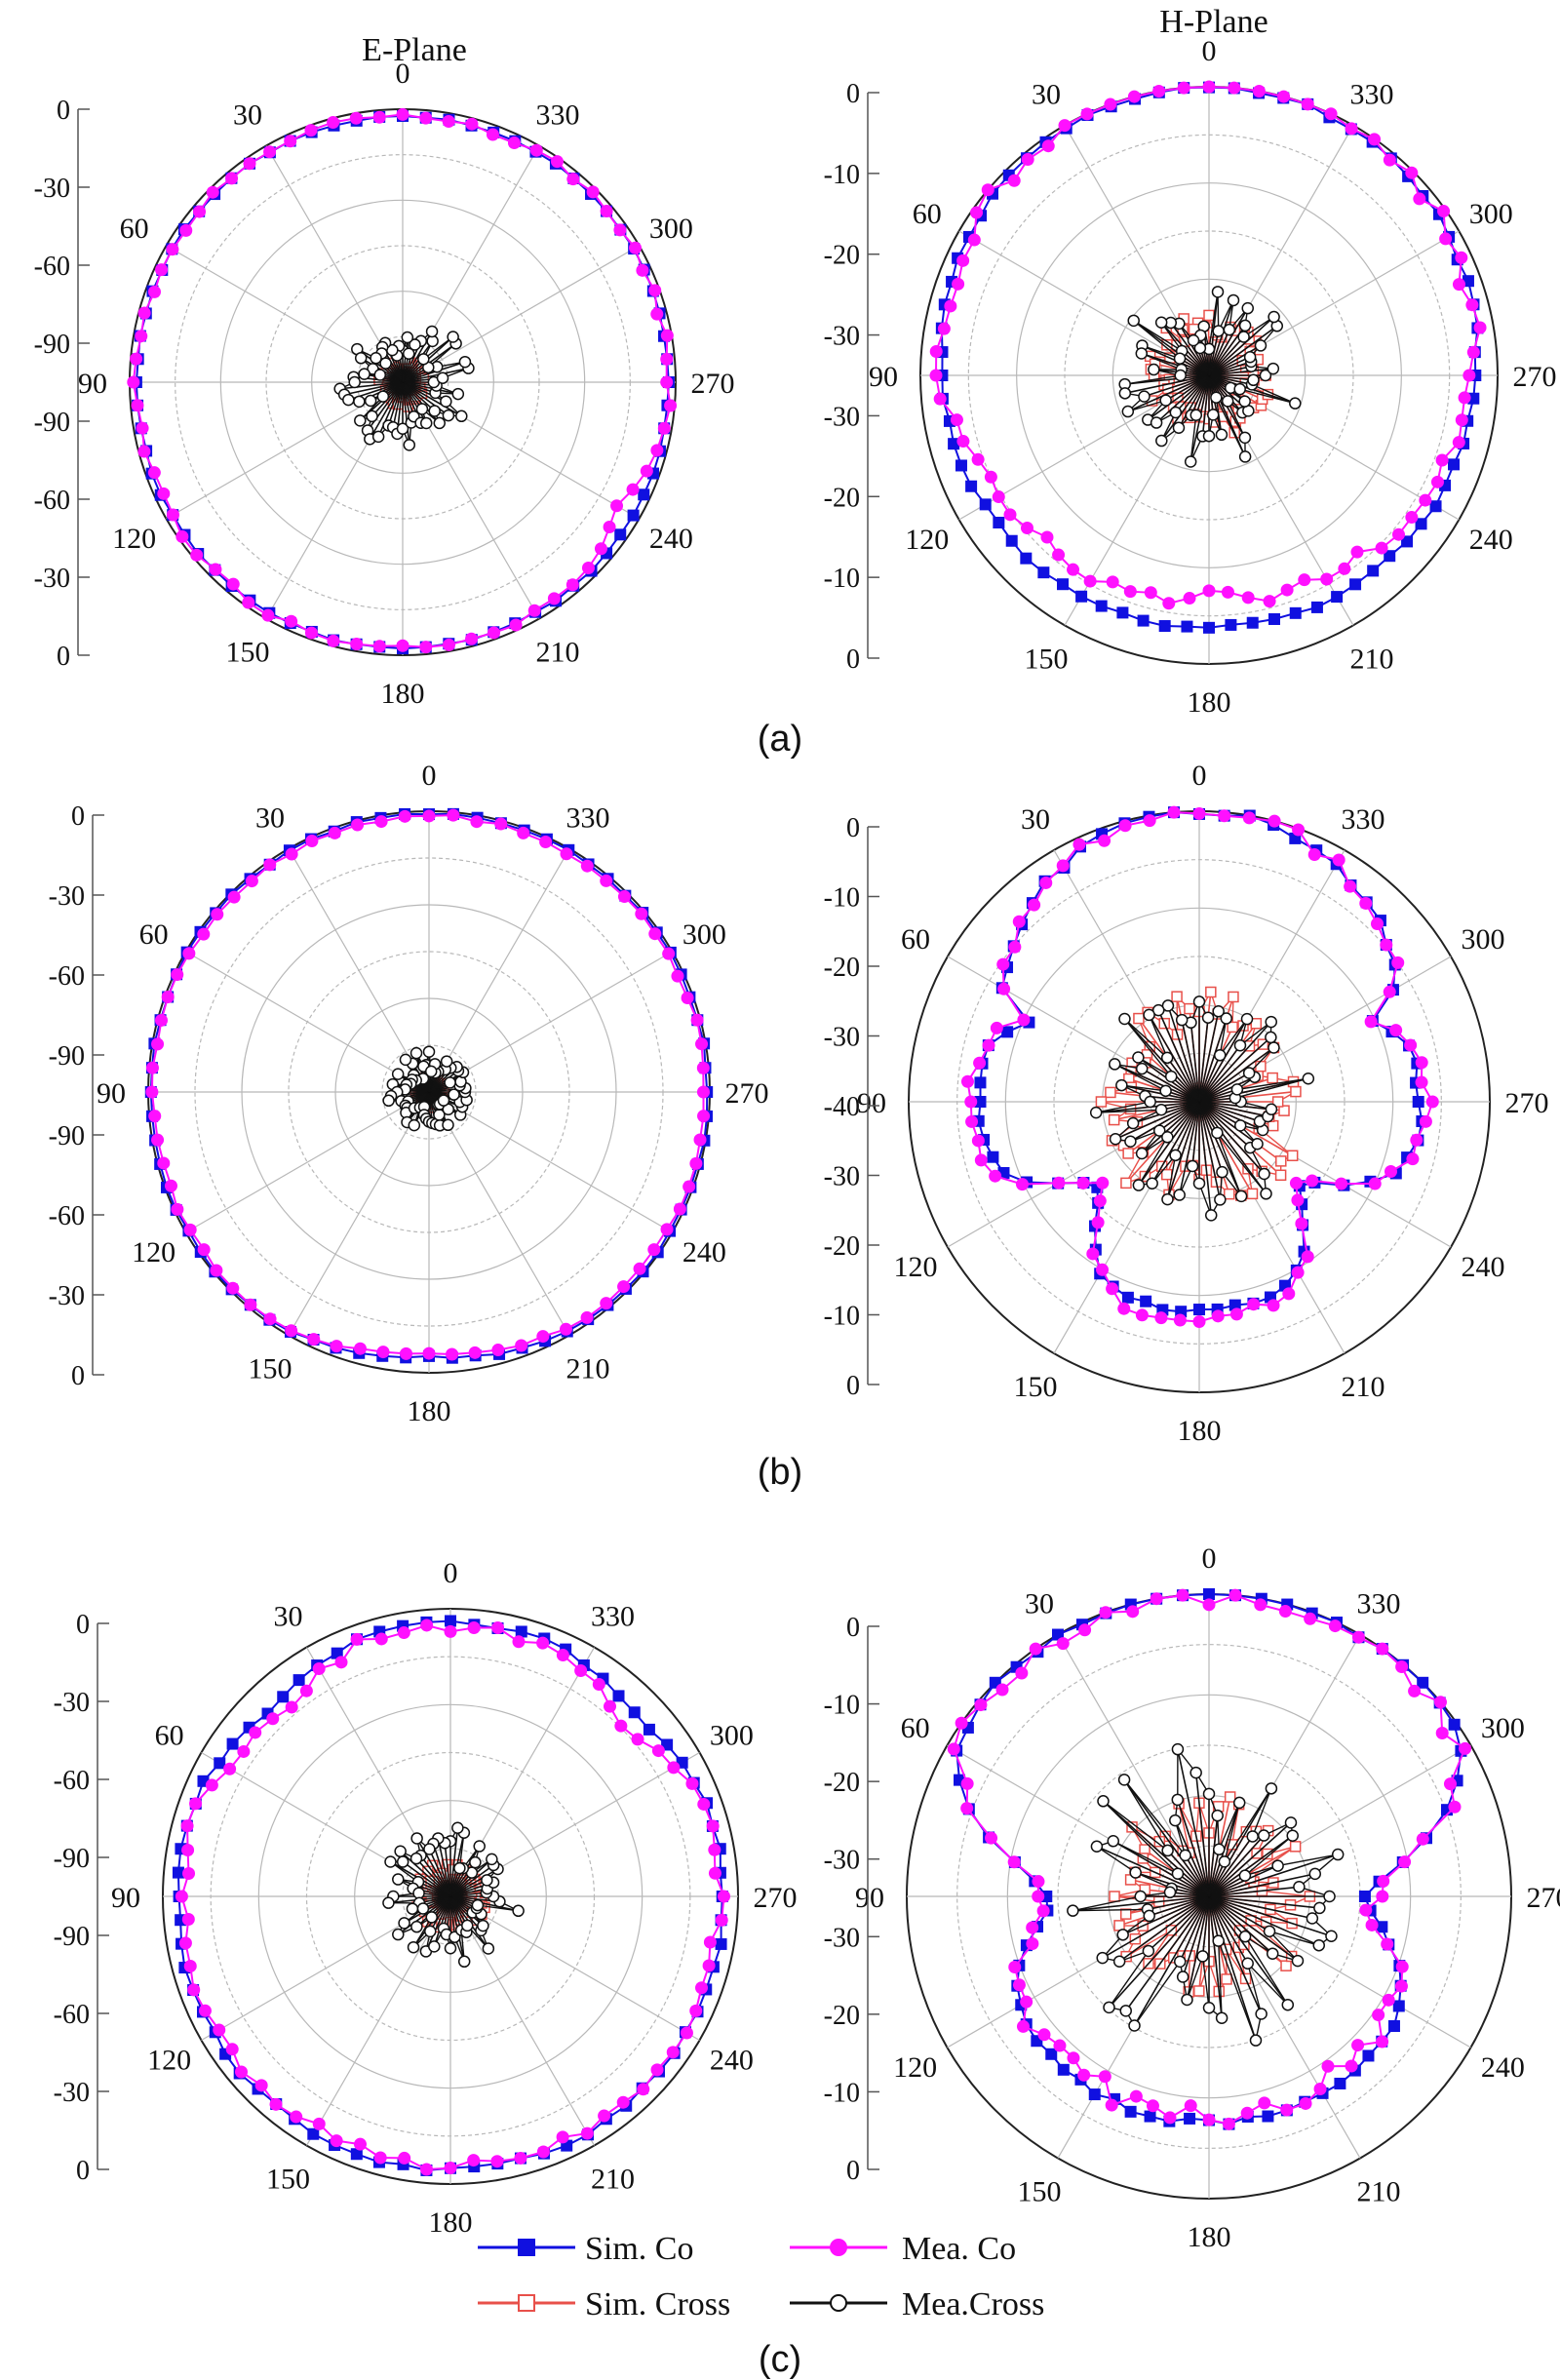 The height and width of the screenshot is (2380, 1560). Describe the element at coordinates (52, 501) in the screenshot. I see `radial-tick-label: -60` at that location.